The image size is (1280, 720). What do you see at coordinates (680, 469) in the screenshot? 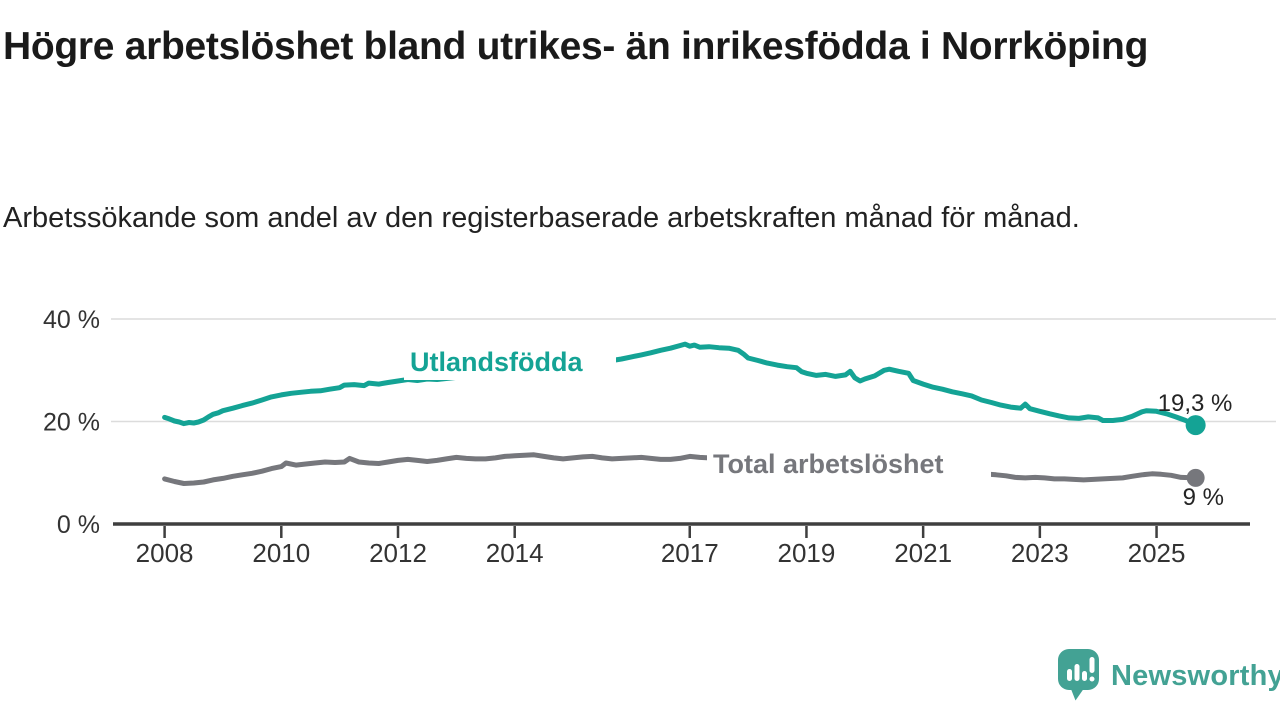
I see `total-line` at bounding box center [680, 469].